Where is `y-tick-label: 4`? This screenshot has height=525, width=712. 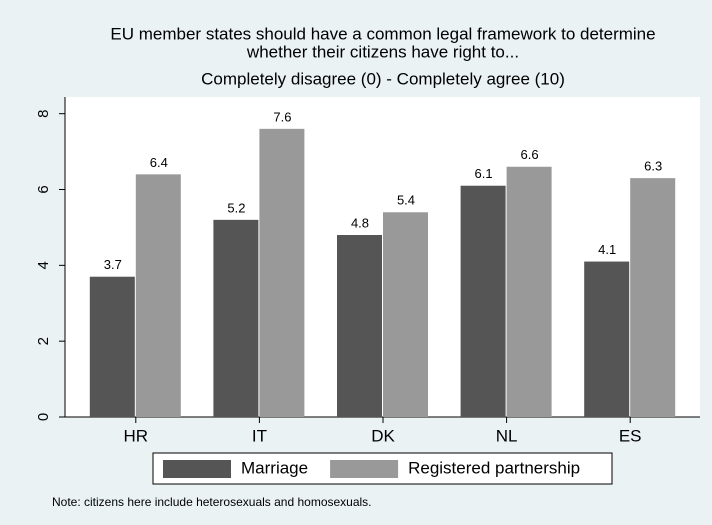
y-tick-label: 4 is located at coordinates (43, 265).